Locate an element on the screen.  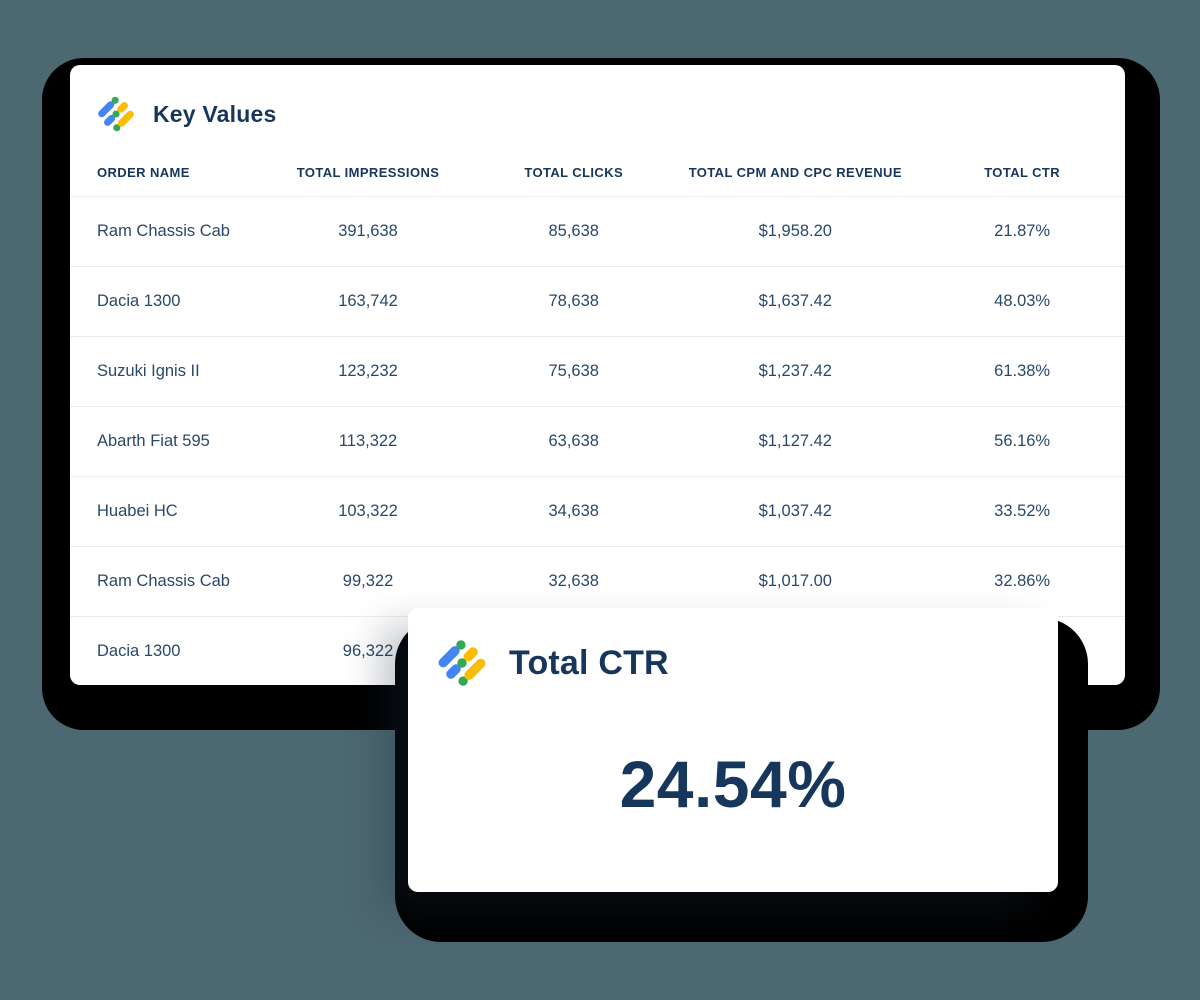
order-name-cell: Abarth Fiat 595 is located at coordinates (165, 441).